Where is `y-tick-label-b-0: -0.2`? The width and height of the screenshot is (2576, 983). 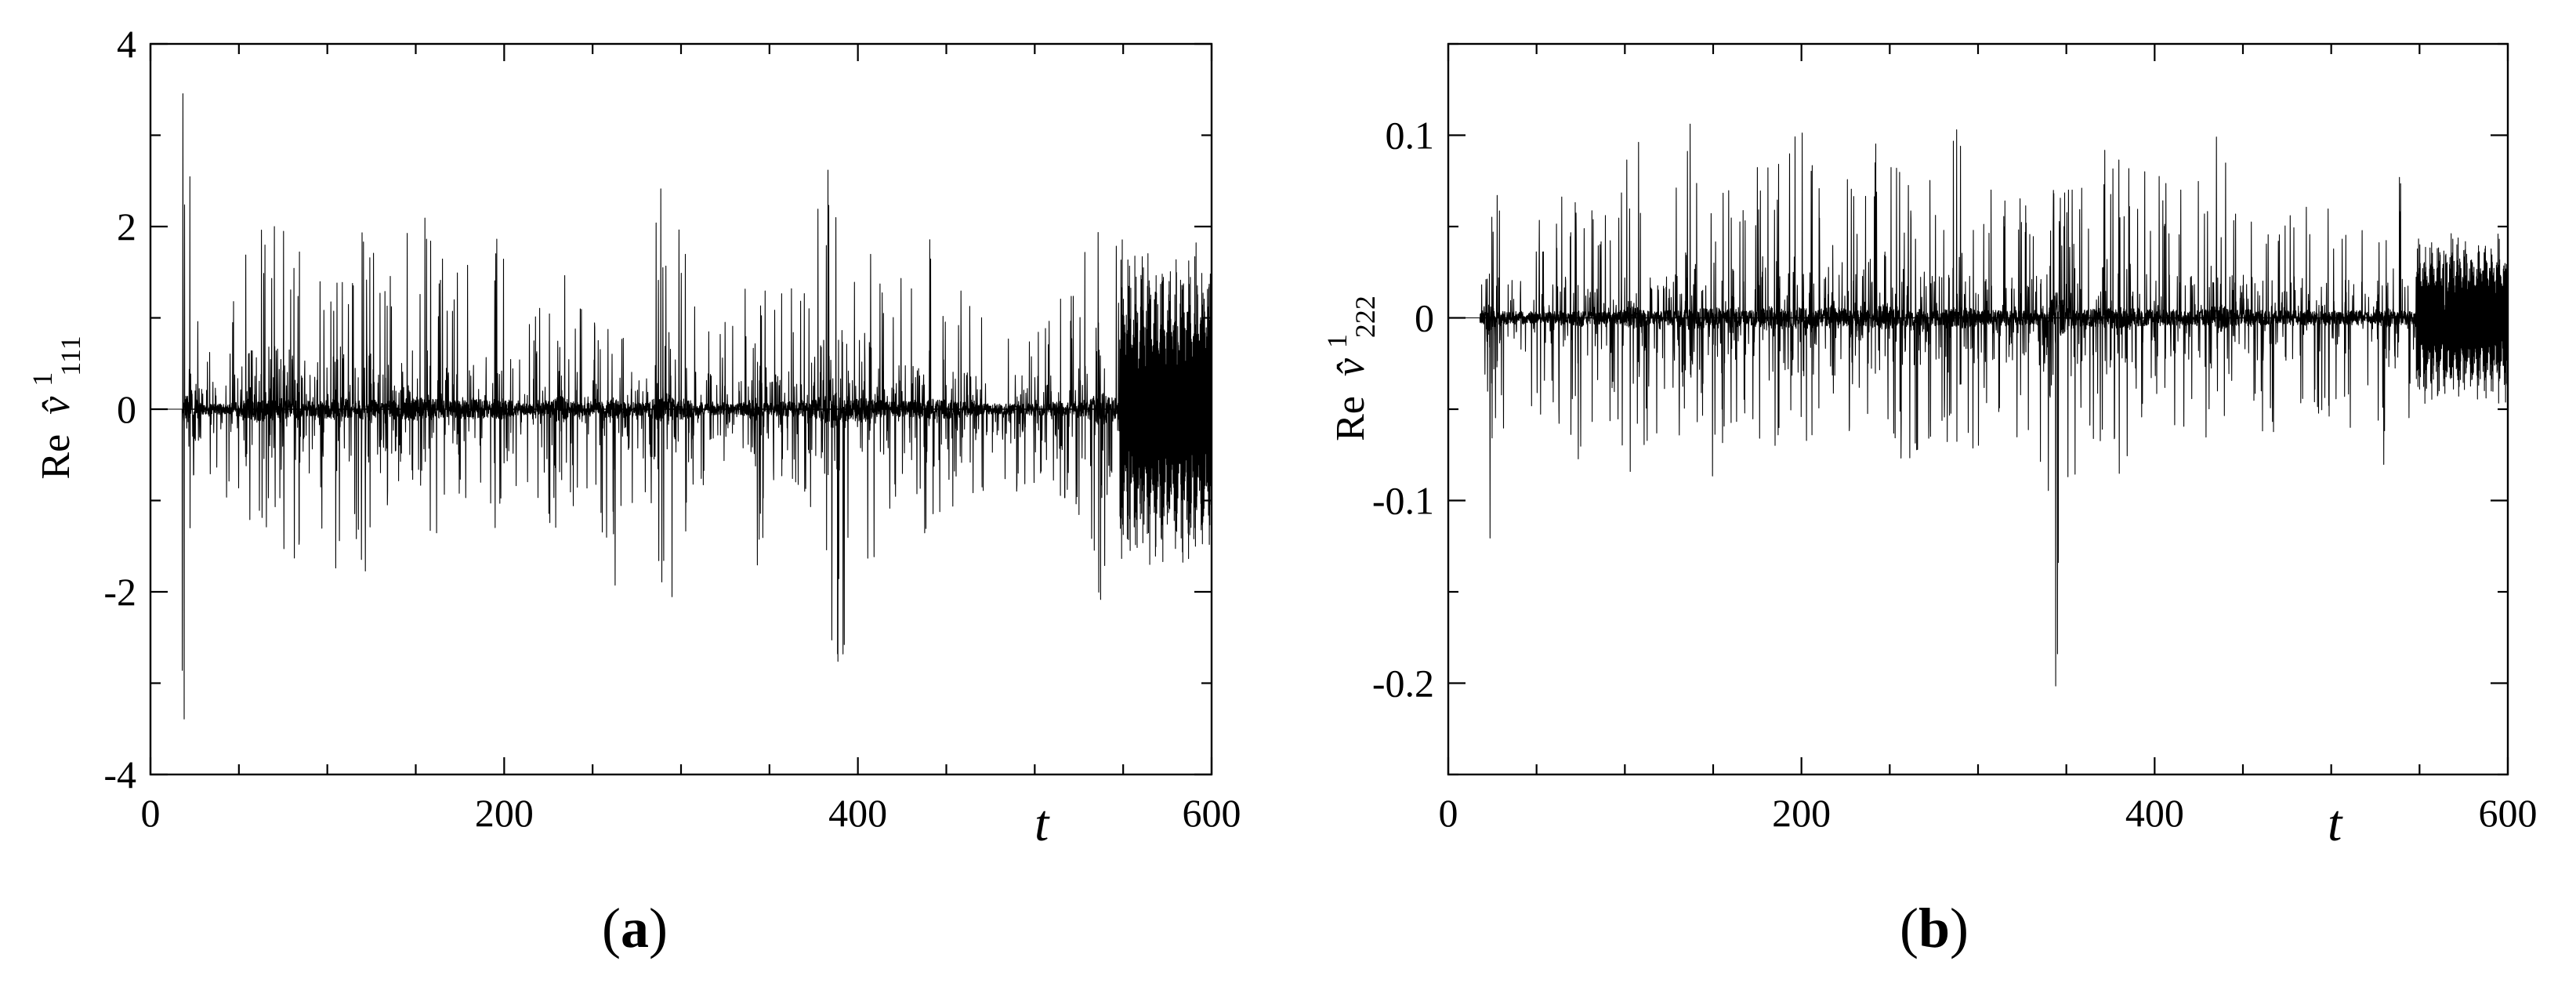
y-tick-label-b-0: -0.2 is located at coordinates (1403, 684).